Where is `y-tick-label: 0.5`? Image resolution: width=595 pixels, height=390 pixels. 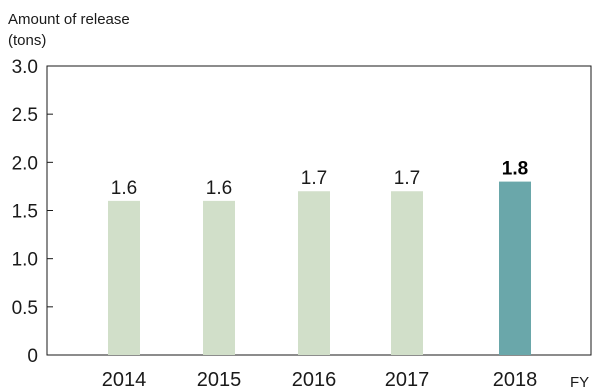 y-tick-label: 0.5 is located at coordinates (25, 308).